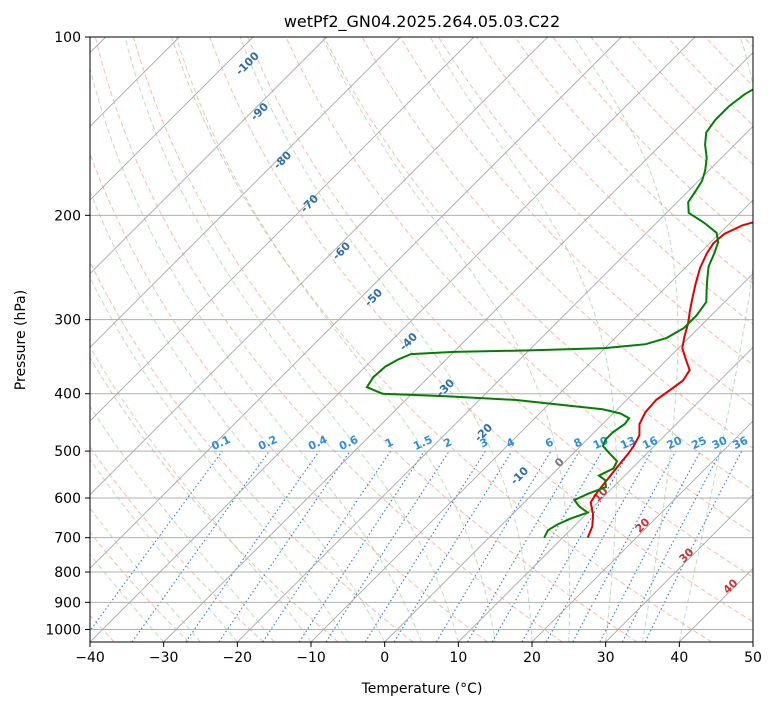 The image size is (775, 708). I want to click on x-tick-label: 10, so click(458, 658).